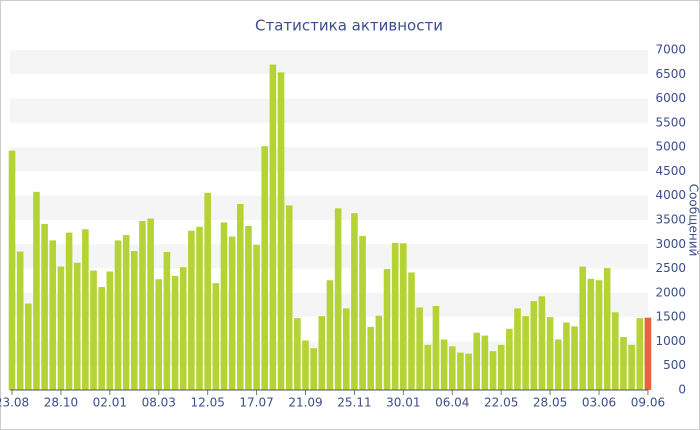 This screenshot has height=430, width=700. What do you see at coordinates (305, 403) in the screenshot?
I see `x-tick-label: 21.09` at bounding box center [305, 403].